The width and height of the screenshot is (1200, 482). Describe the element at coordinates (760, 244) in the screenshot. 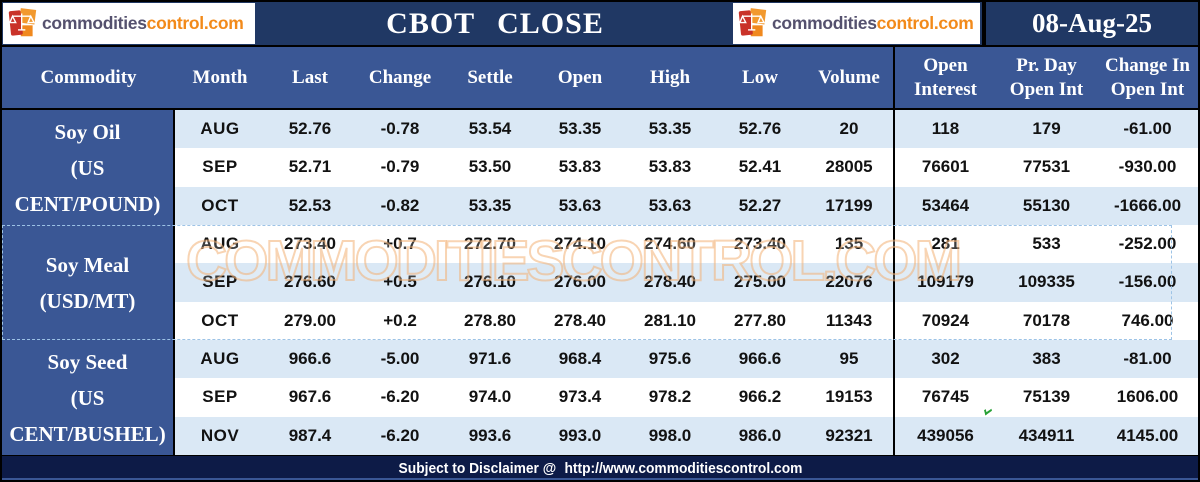

I see `cell-low: 273.40` at that location.